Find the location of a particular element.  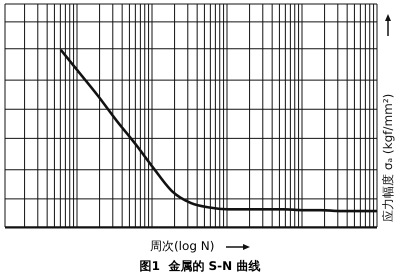

x-axis-title: 周次(log N) is located at coordinates (182, 246).